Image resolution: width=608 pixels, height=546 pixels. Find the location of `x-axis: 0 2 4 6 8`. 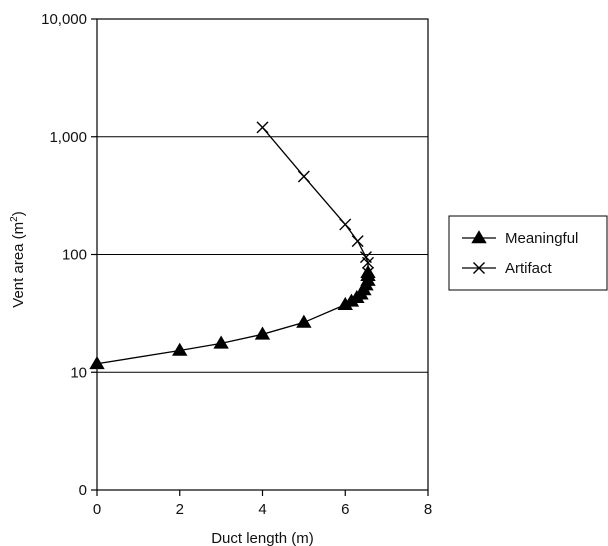

x-axis: 0 2 4 6 8 is located at coordinates (262, 504).